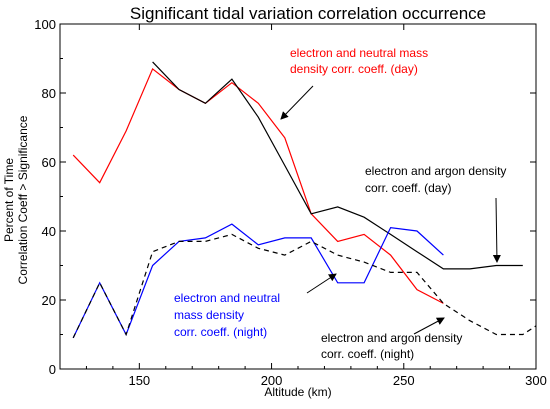 The height and width of the screenshot is (409, 550). Describe the element at coordinates (429, 326) in the screenshot. I see `annotation-arrow-black-dashed` at that location.